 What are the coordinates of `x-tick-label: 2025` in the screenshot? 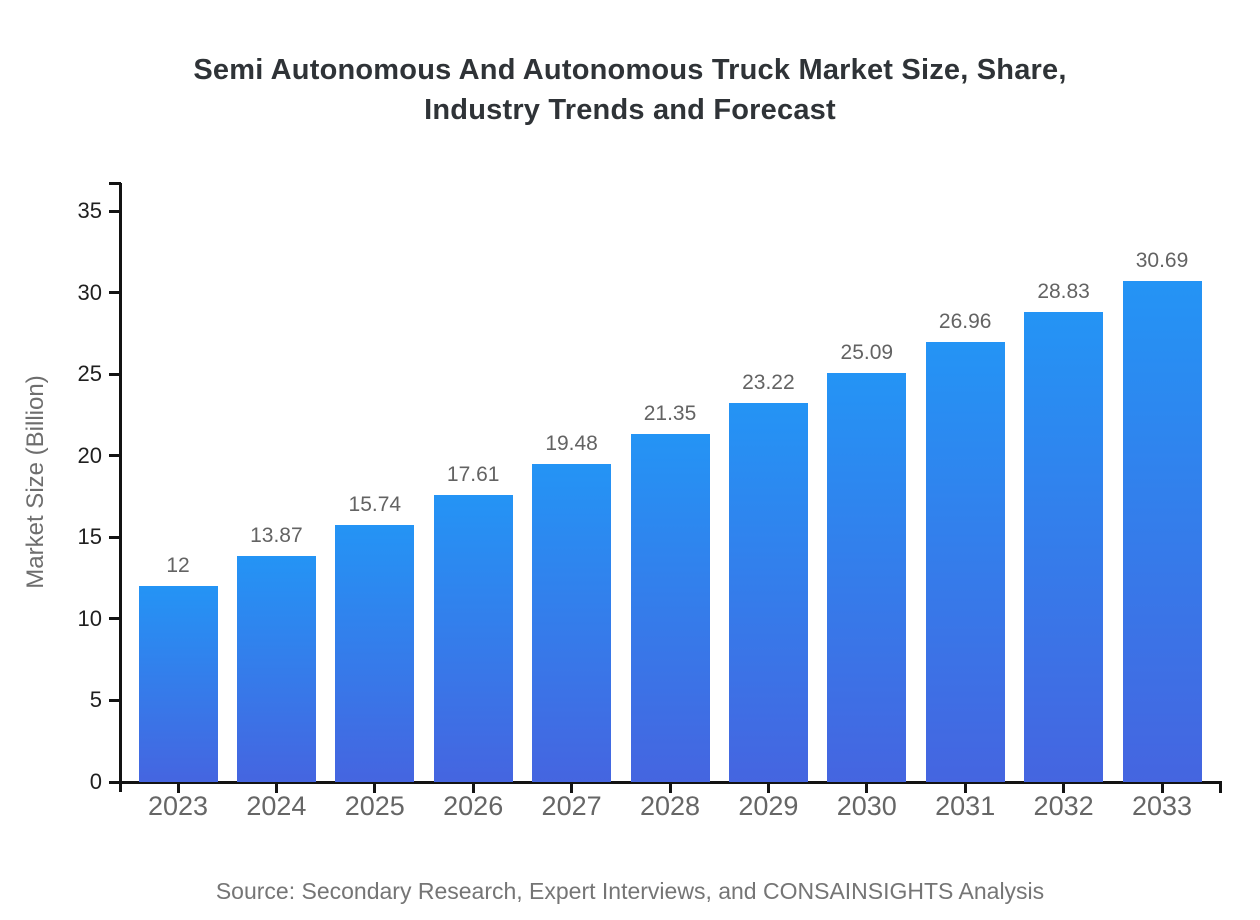 It's located at (374, 806).